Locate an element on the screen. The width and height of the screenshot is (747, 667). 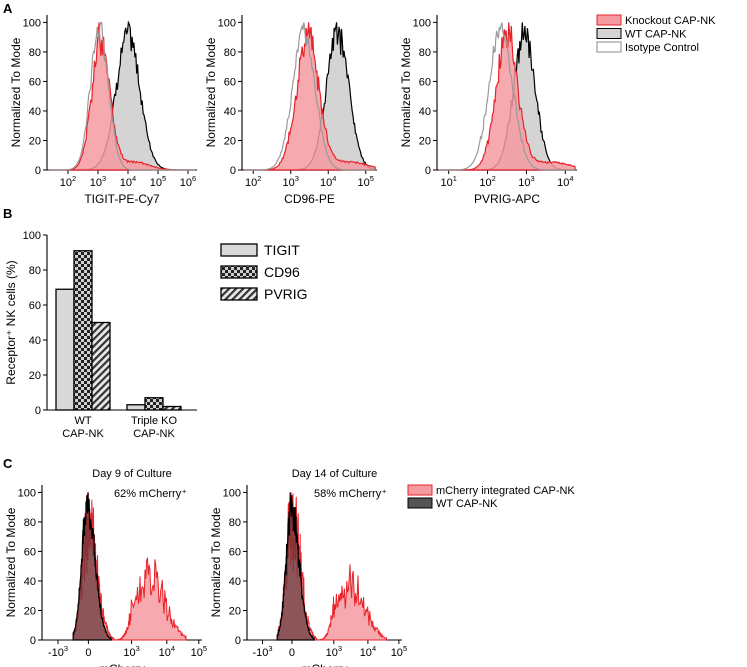
panel-a1-series-isotype is located at coordinates (122, 96).